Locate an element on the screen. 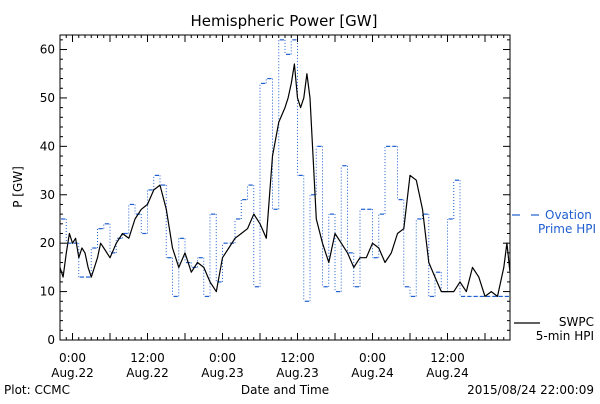 This screenshot has width=600, height=404. y-axis-label: P [GW] is located at coordinates (18, 187).